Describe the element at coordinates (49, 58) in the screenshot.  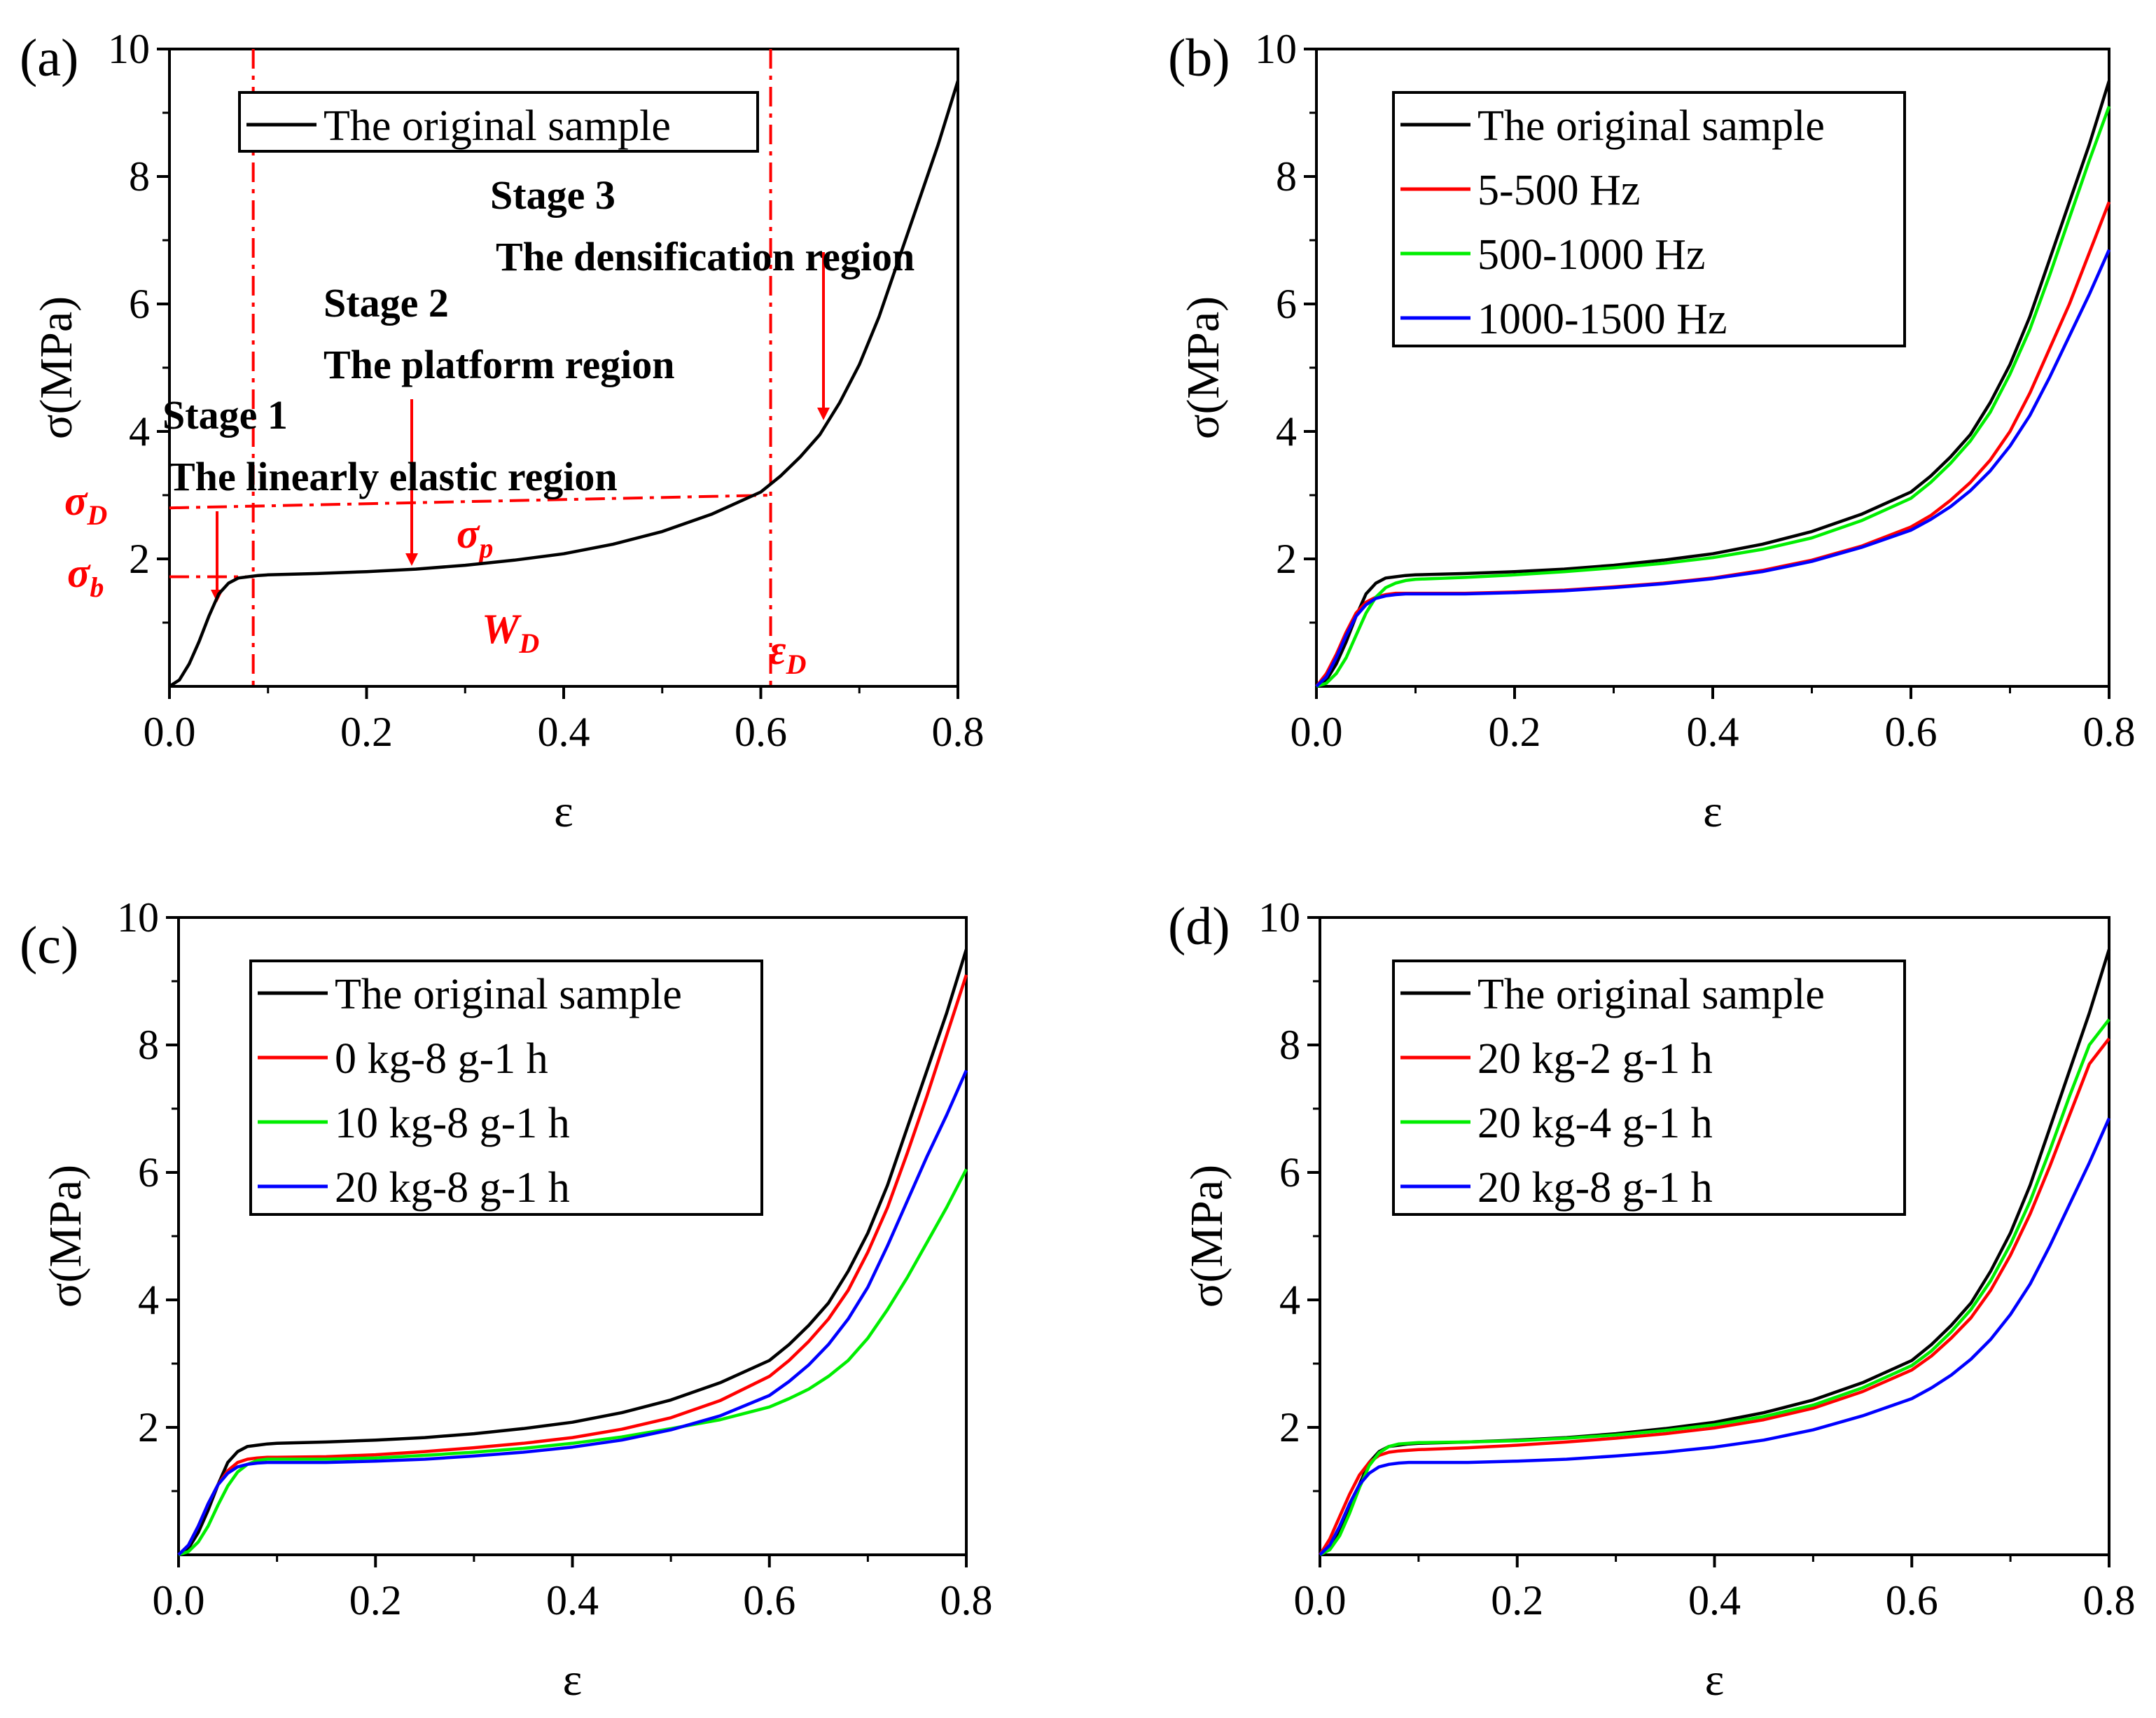
I see `panel-label: (a)` at that location.